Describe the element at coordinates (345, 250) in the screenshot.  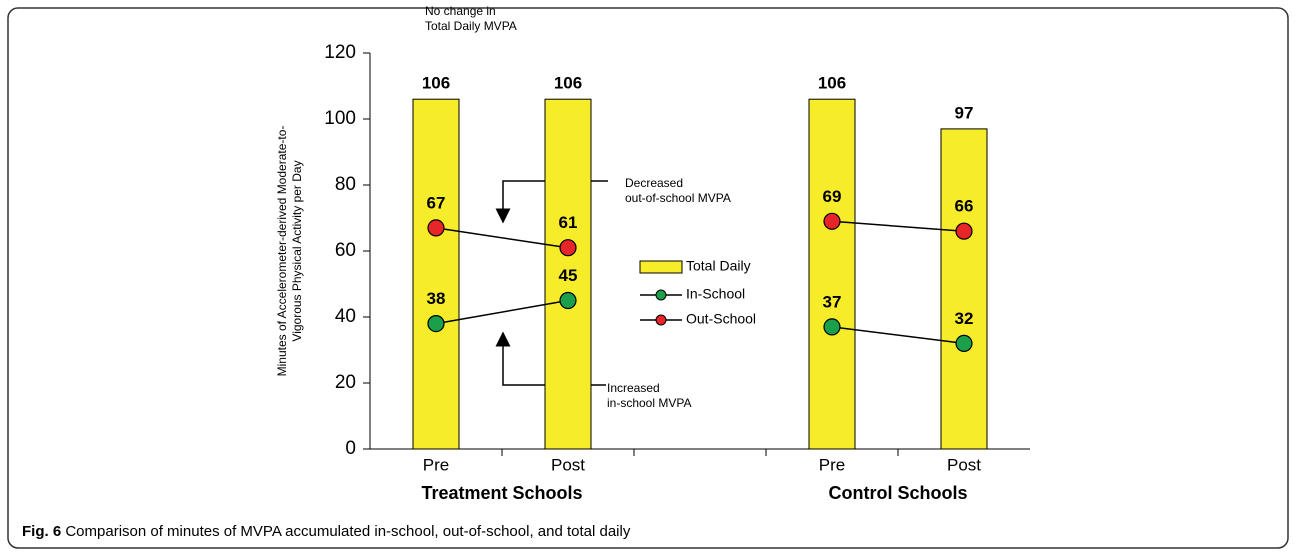
I see `y-tick-label: 60` at that location.